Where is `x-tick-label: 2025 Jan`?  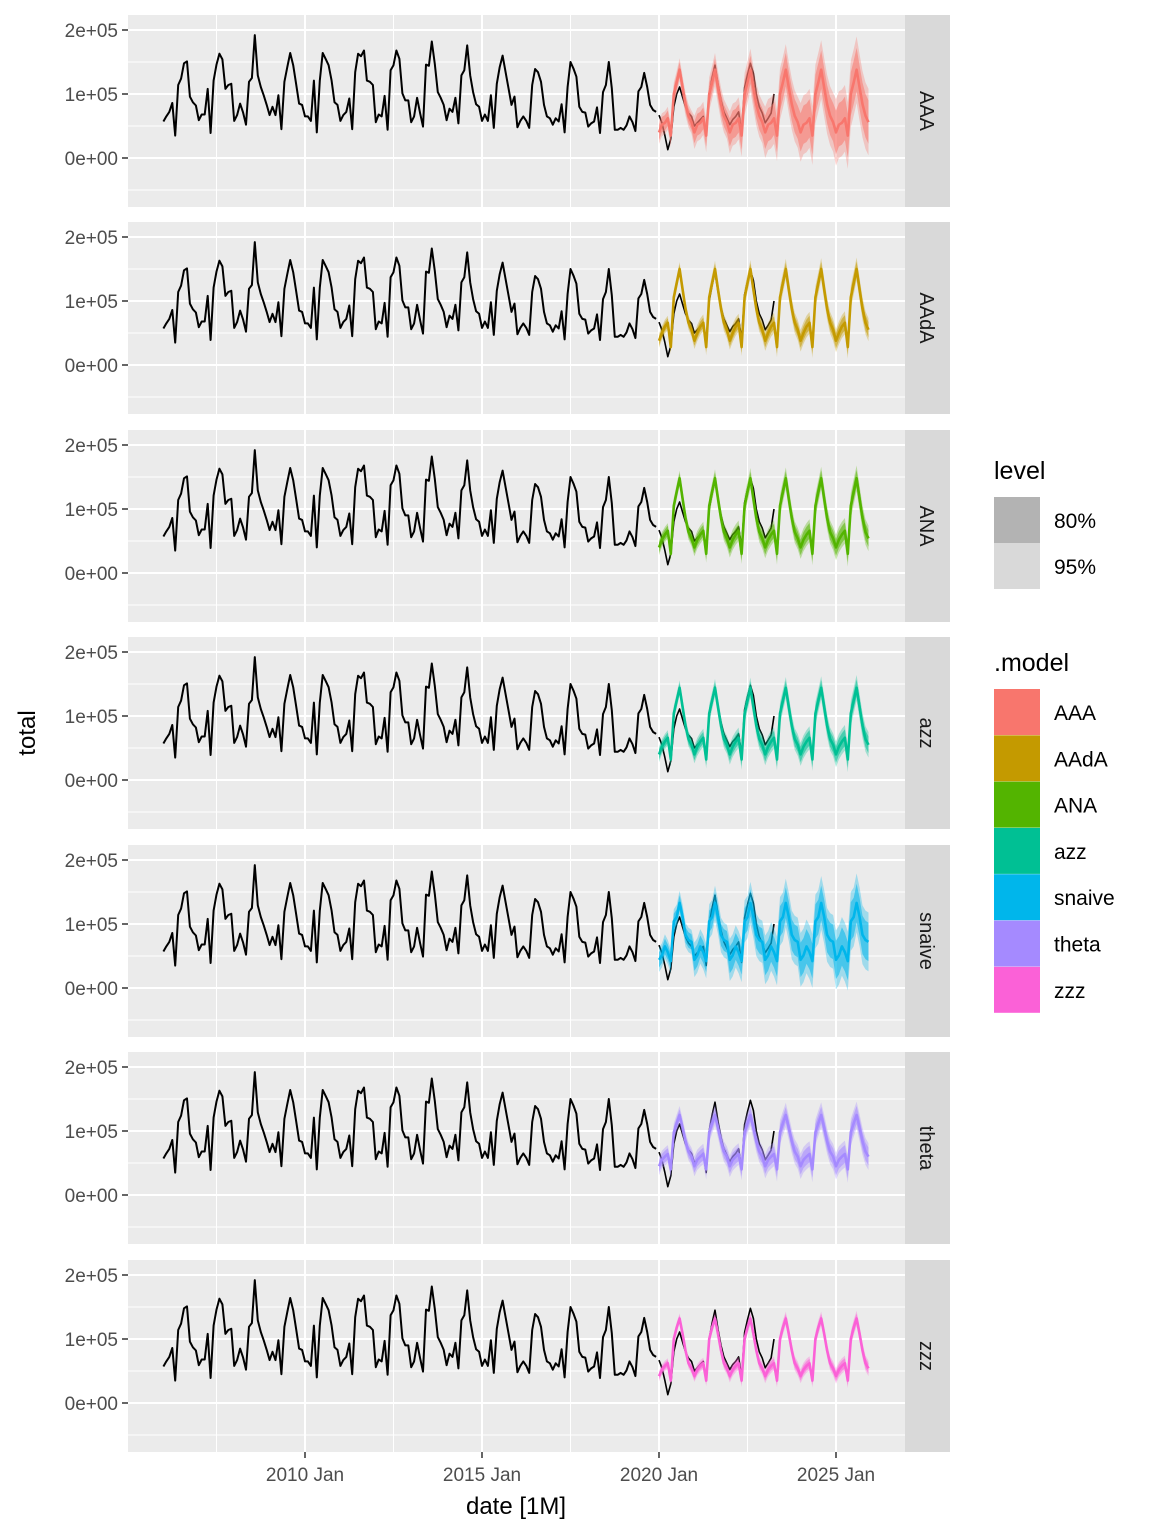 x-tick-label: 2025 Jan is located at coordinates (836, 1475).